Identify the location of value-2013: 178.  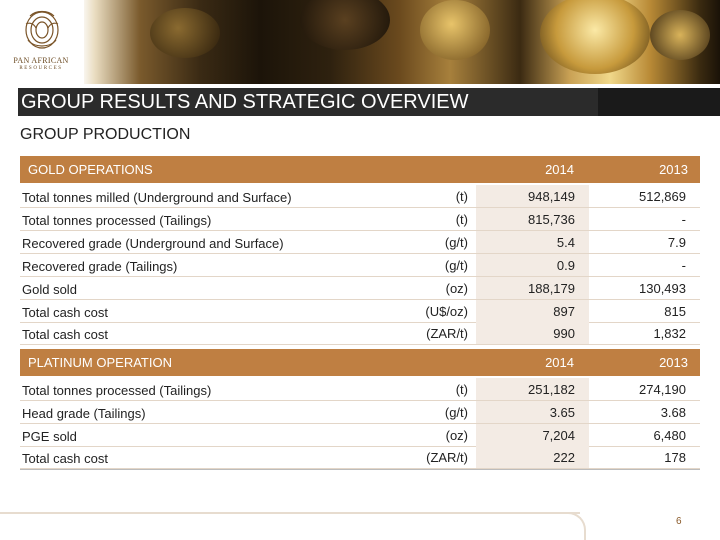
(675, 457).